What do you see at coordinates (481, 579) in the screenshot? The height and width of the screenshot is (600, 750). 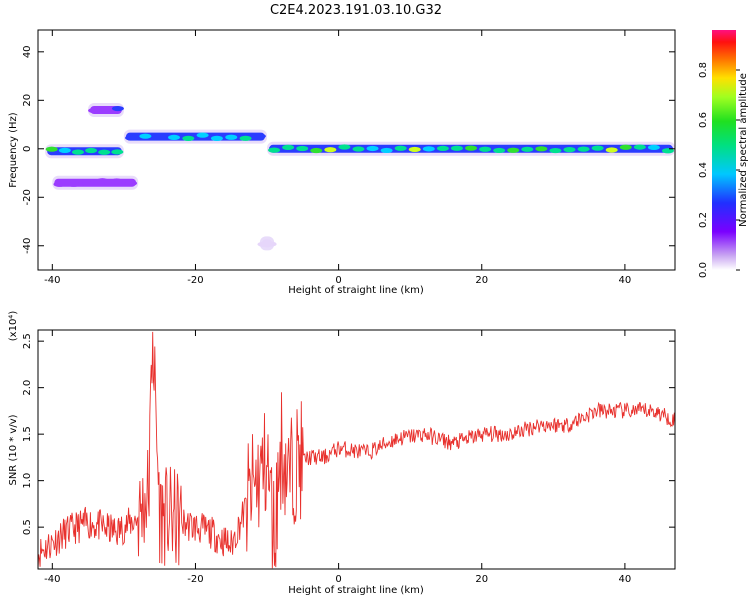 I see `snr-xtick-label: 20` at bounding box center [481, 579].